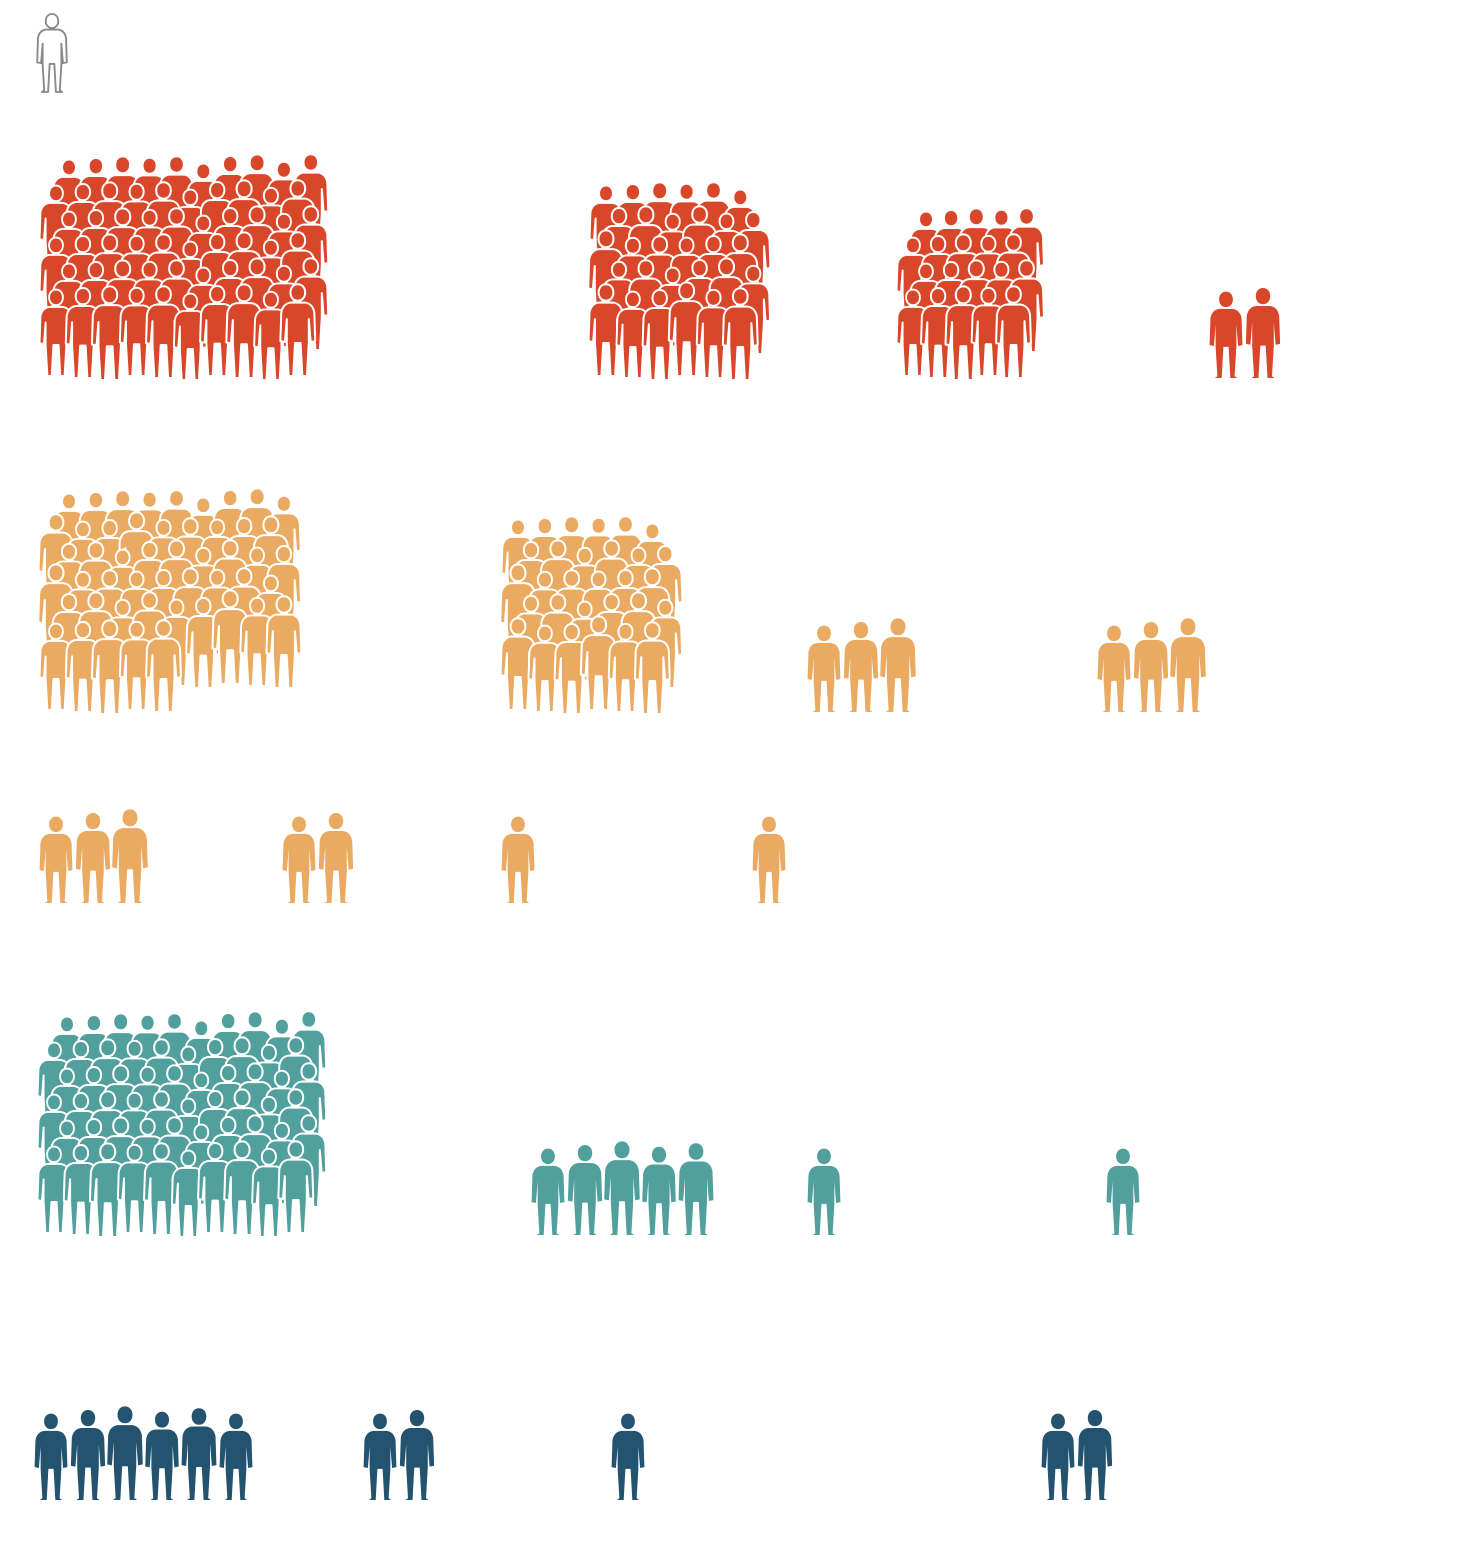 The image size is (1460, 1560). Describe the element at coordinates (52, 53) in the screenshot. I see `legend-person-outline-icon` at that location.